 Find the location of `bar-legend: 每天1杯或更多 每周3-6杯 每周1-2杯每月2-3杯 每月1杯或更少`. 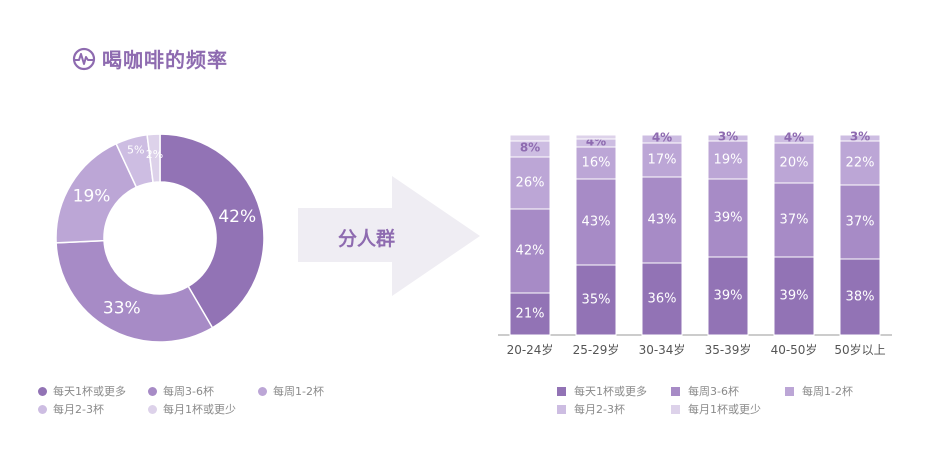

bar-legend: 每天1杯或更多 每周3-6杯 每周1-2杯每月2-3杯 每月1杯或更少 is located at coordinates (728, 400).